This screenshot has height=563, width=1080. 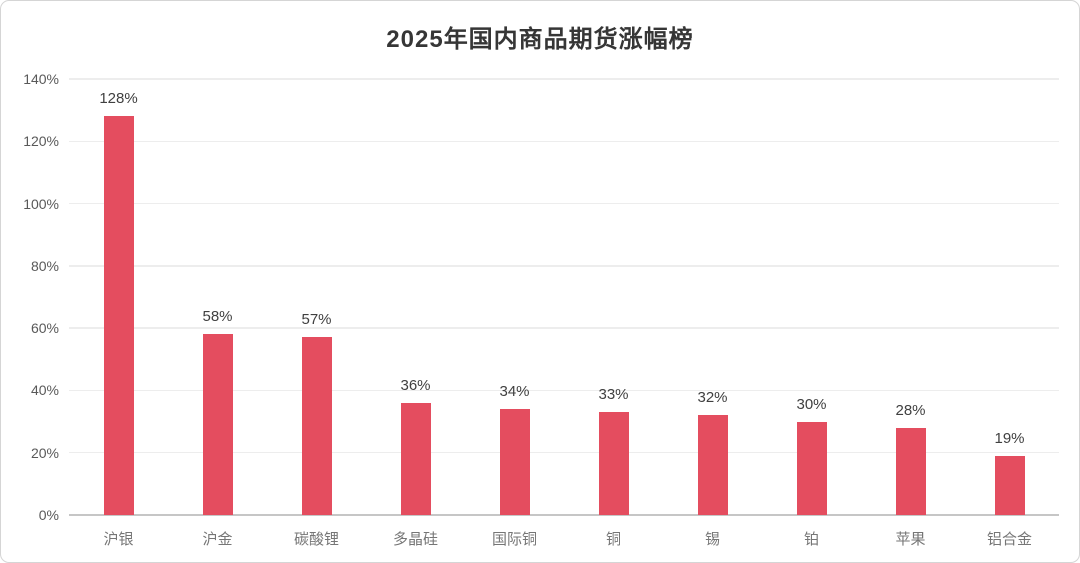 I want to click on bar-value-label: 128%, so click(x=118, y=99).